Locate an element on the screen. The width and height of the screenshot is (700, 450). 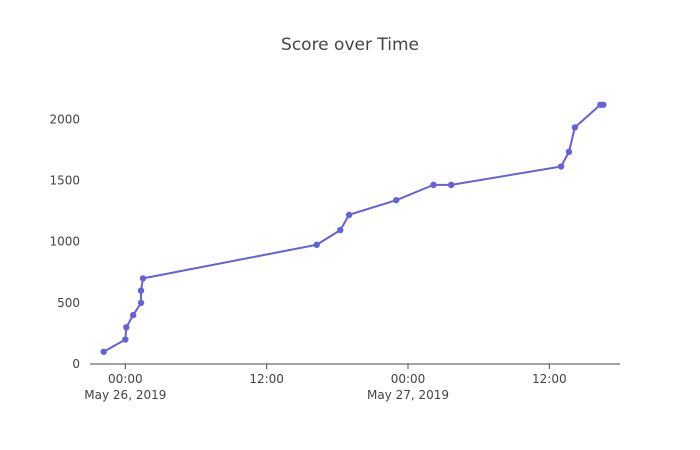
y-axis: 0 500 1000 1500 2000 is located at coordinates (64, 241).